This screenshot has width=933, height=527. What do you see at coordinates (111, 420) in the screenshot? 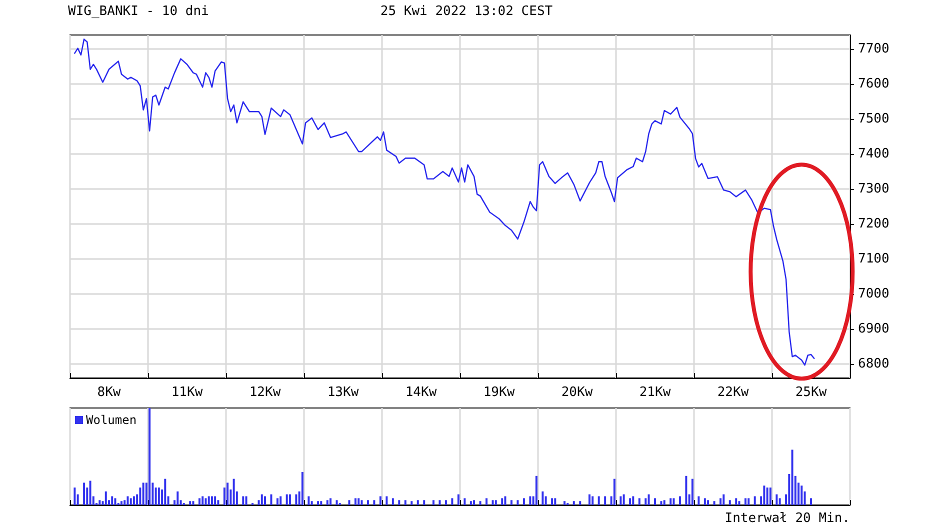
I see `legend-label: Wolumen` at bounding box center [111, 420].